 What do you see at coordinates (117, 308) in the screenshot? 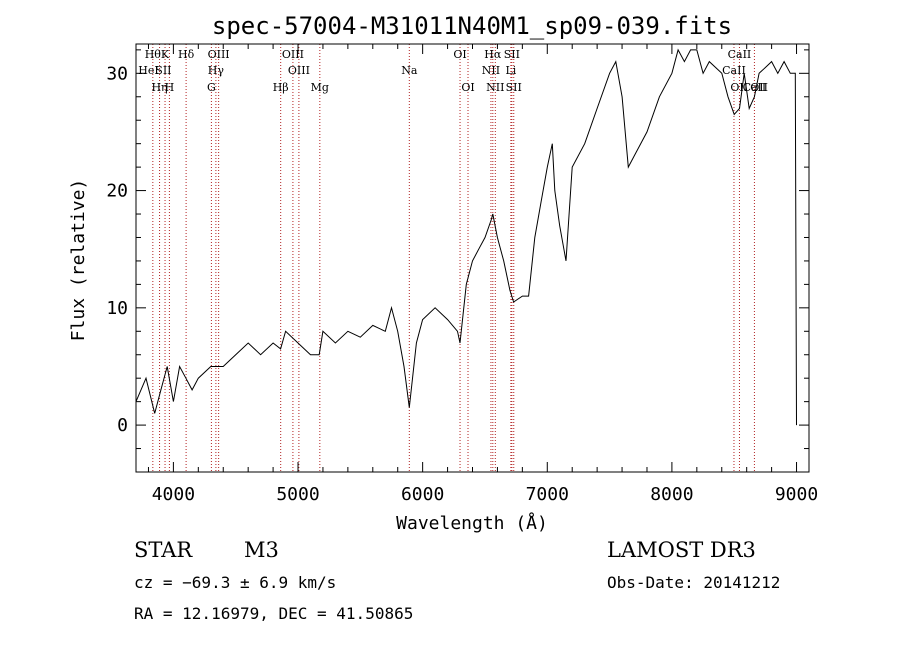
I see `y-tick-label: 10` at bounding box center [117, 308].